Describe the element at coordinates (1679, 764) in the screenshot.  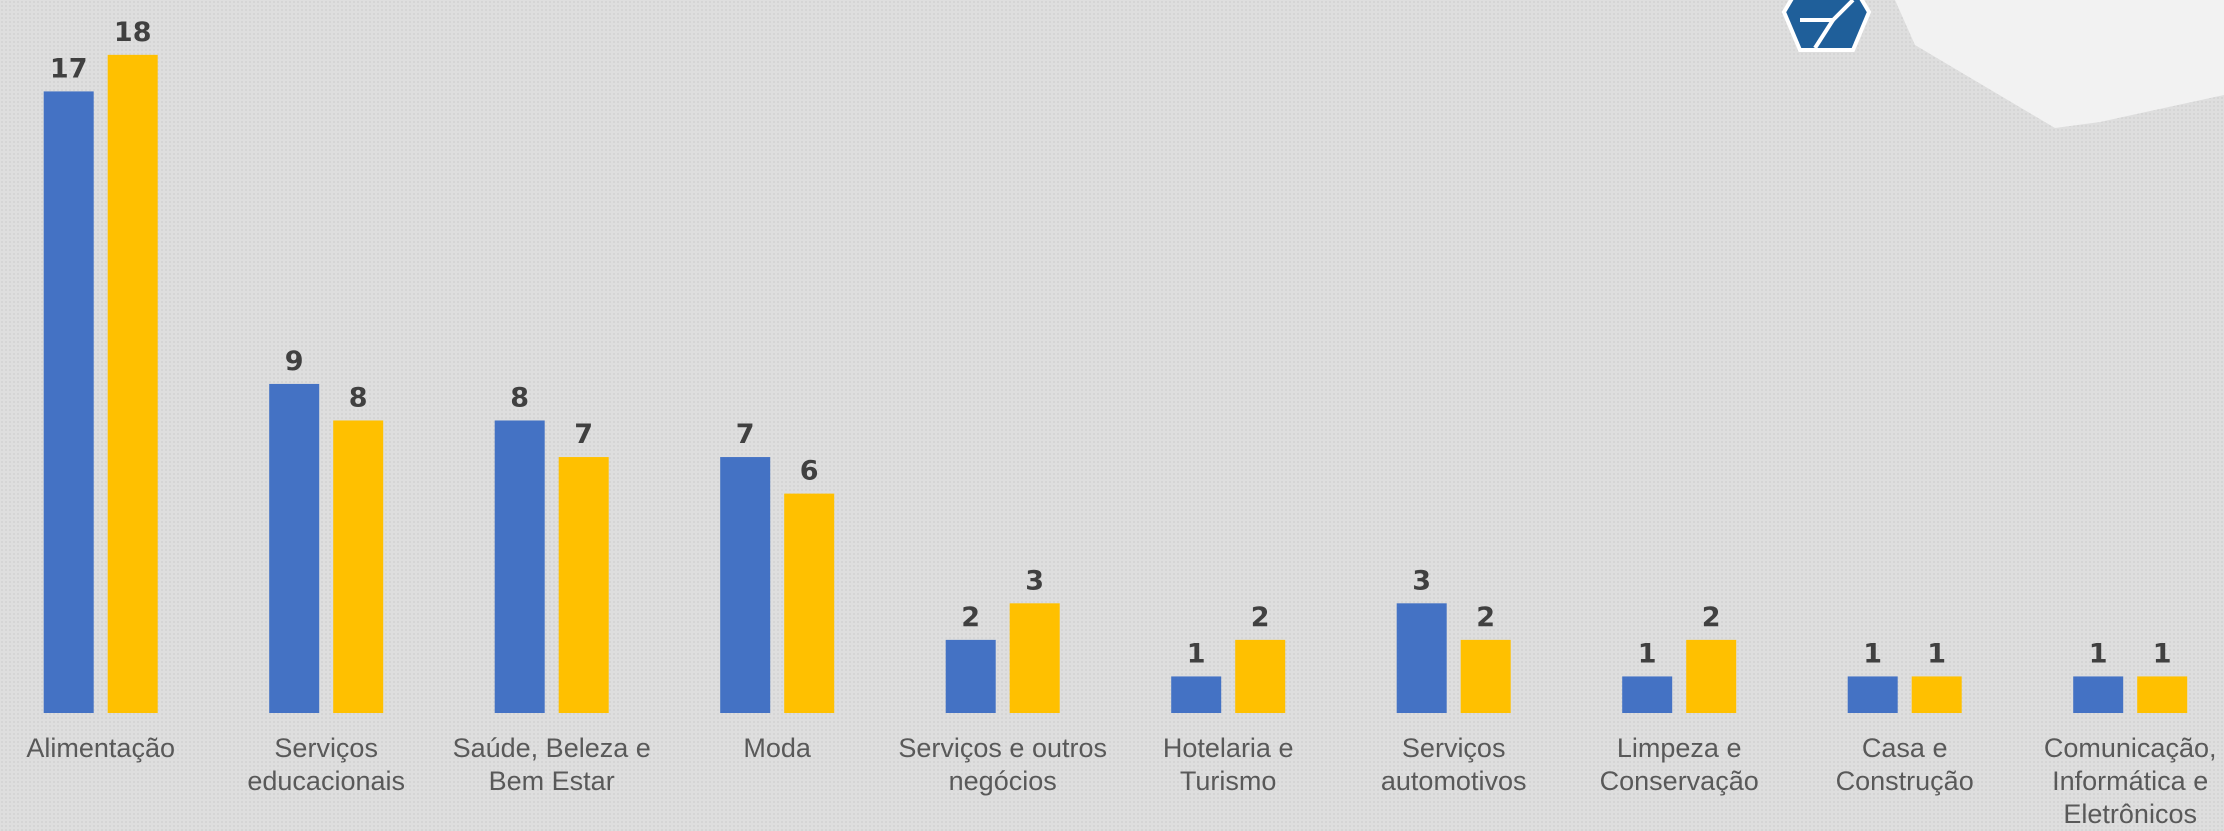
I see `x-tick-label: Limpeza e Conservação` at that location.